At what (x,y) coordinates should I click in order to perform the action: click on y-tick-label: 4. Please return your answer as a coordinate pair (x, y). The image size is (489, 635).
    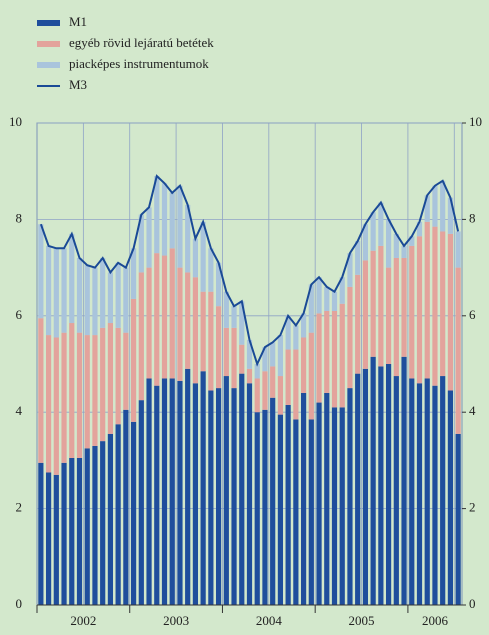
    Looking at the image, I should click on (19, 410).